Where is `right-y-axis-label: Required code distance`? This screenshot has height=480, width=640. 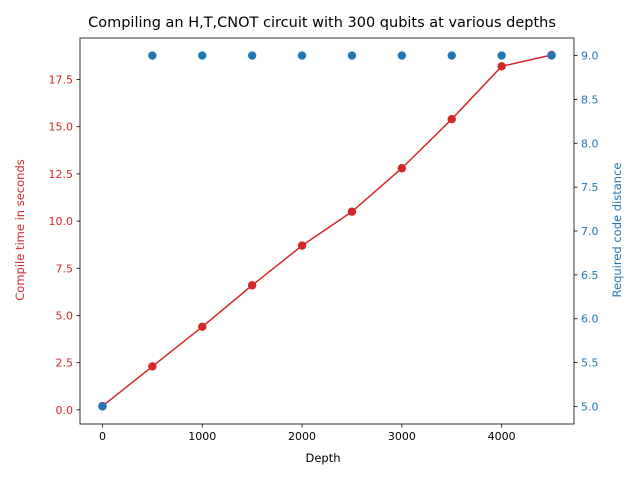 right-y-axis-label: Required code distance is located at coordinates (617, 230).